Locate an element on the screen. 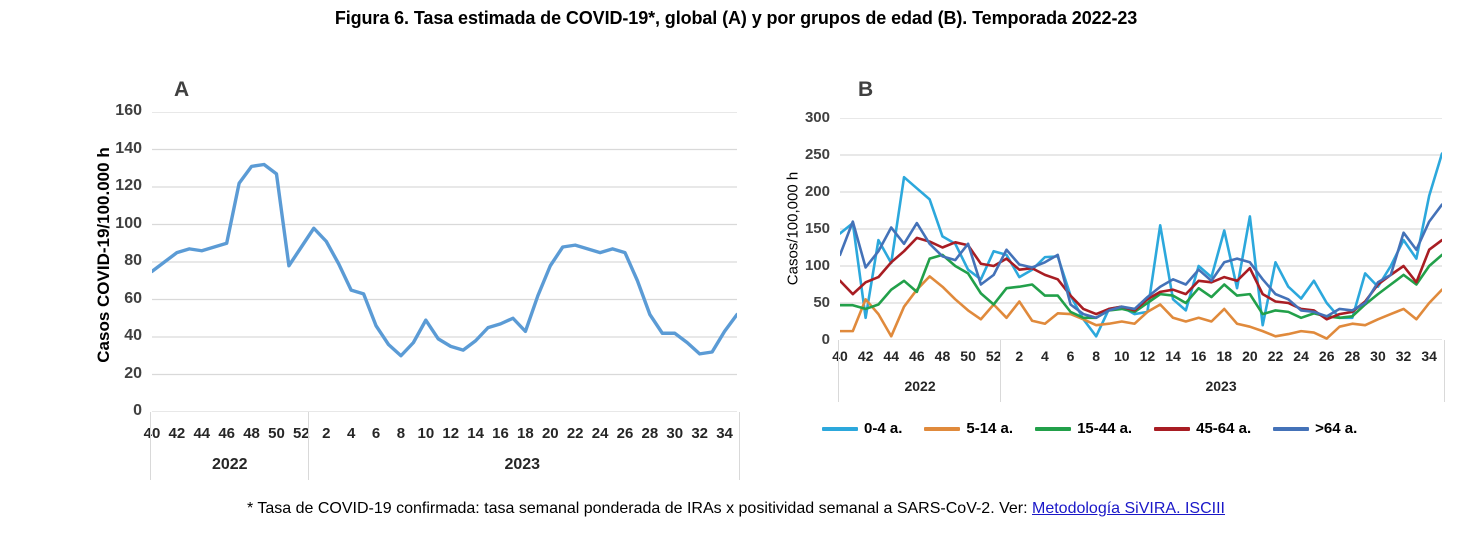 This screenshot has width=1472, height=552. y-tick-label: 60 is located at coordinates (133, 298).